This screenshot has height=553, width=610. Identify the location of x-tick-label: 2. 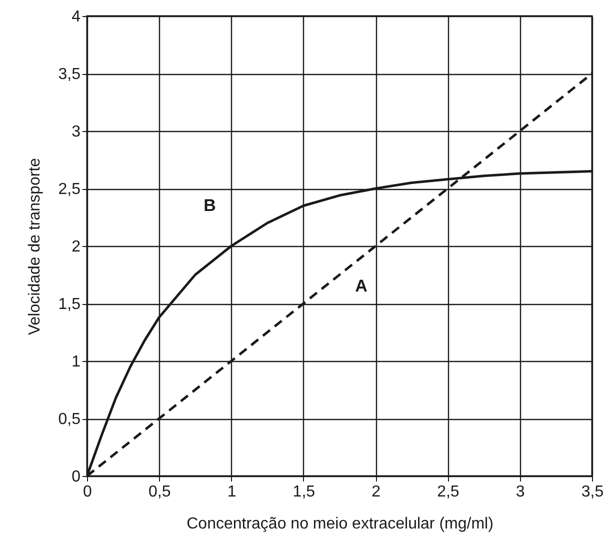
(376, 492).